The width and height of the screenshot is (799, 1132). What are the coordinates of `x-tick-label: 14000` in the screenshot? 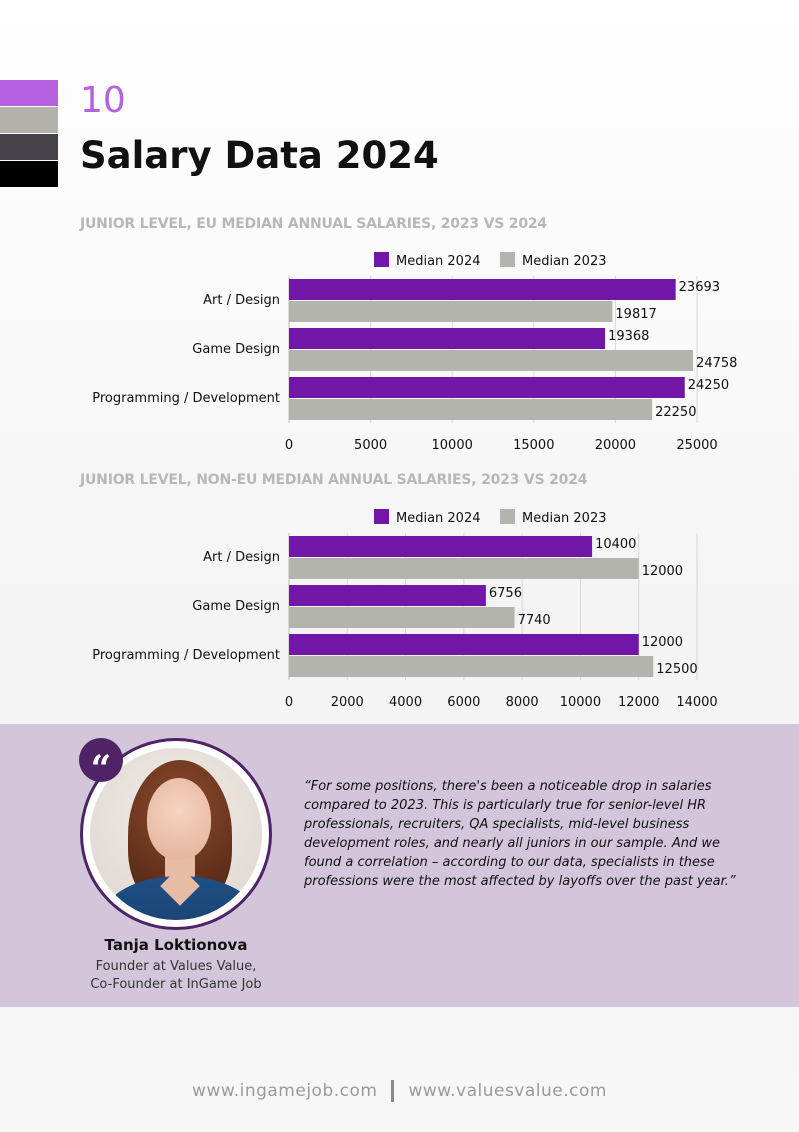 It's located at (696, 702).